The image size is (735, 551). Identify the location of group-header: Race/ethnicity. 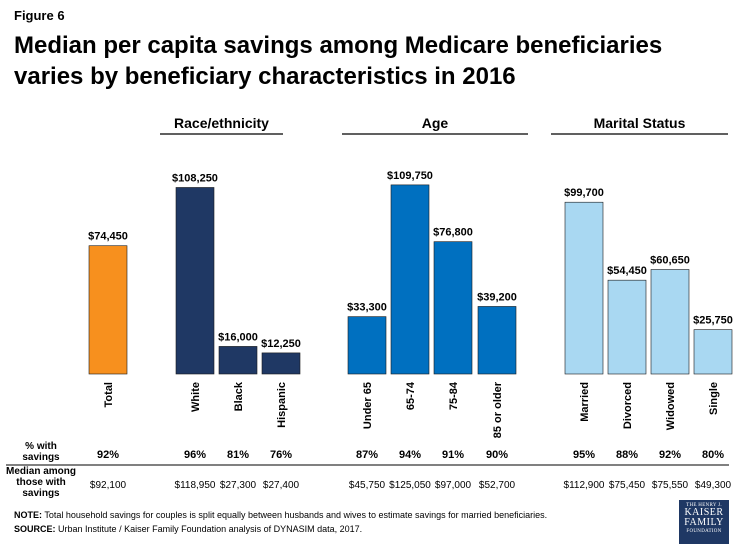
(221, 123).